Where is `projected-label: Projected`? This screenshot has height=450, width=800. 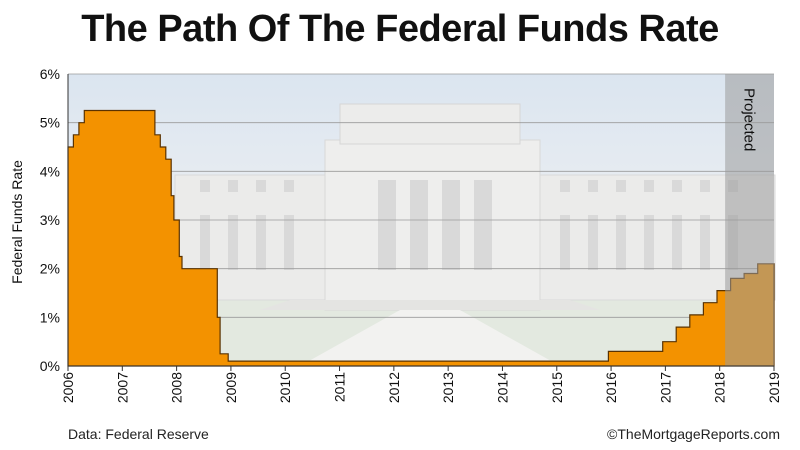
projected-label: Projected is located at coordinates (749, 119).